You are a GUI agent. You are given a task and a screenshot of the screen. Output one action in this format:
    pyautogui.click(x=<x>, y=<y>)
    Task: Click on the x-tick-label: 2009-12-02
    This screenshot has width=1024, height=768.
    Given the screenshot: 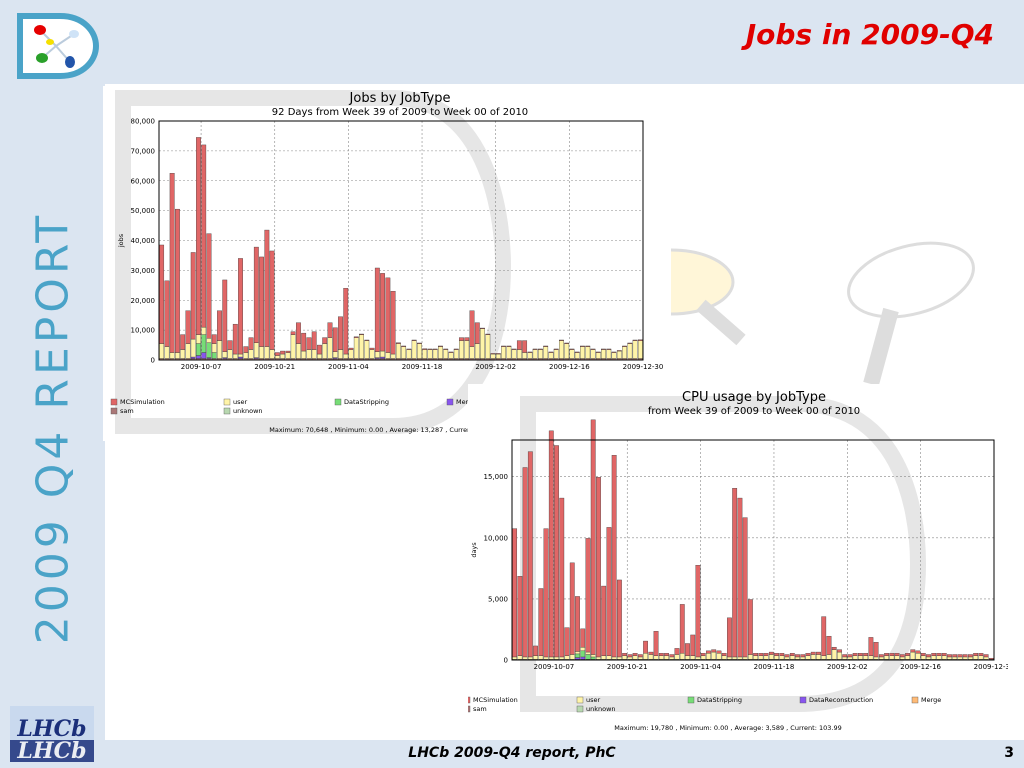 What is the action you would take?
    pyautogui.click(x=847, y=667)
    